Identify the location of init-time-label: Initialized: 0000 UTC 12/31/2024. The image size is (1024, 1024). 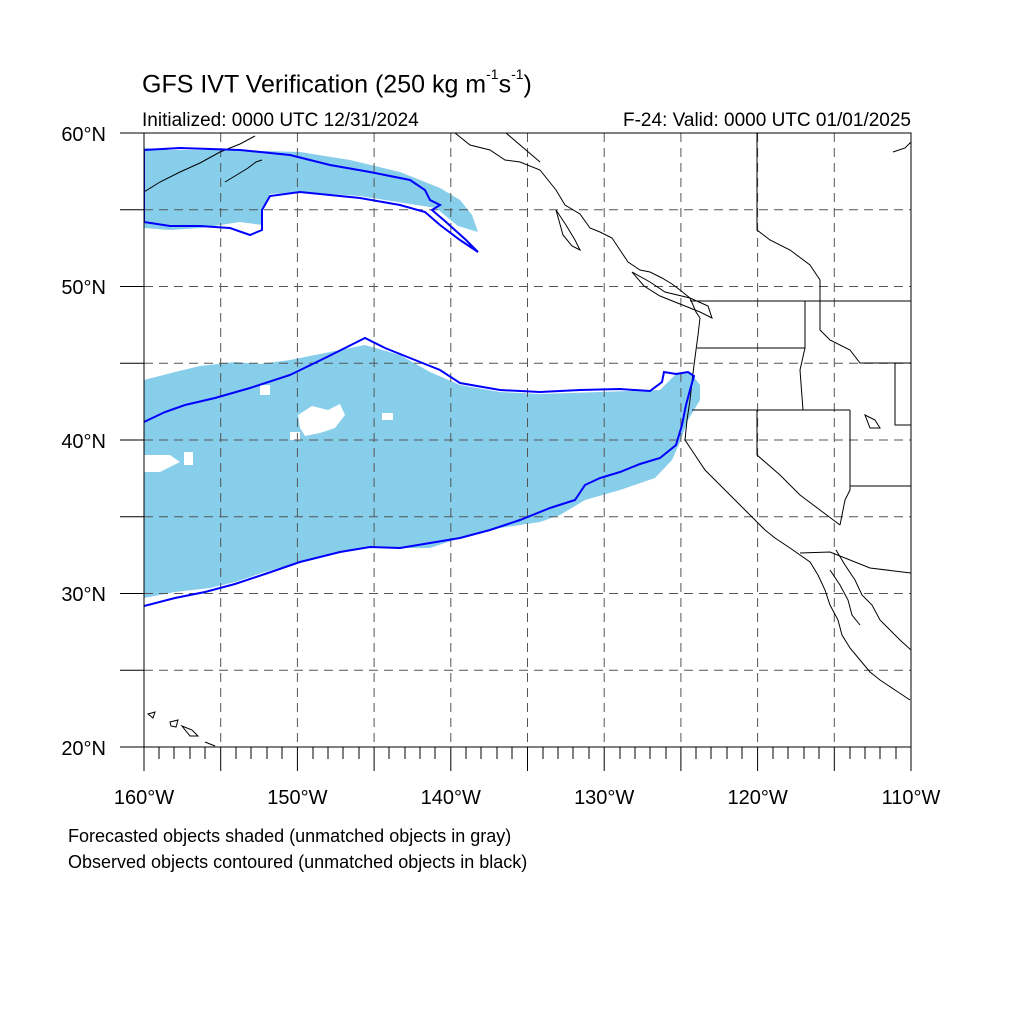
(280, 120).